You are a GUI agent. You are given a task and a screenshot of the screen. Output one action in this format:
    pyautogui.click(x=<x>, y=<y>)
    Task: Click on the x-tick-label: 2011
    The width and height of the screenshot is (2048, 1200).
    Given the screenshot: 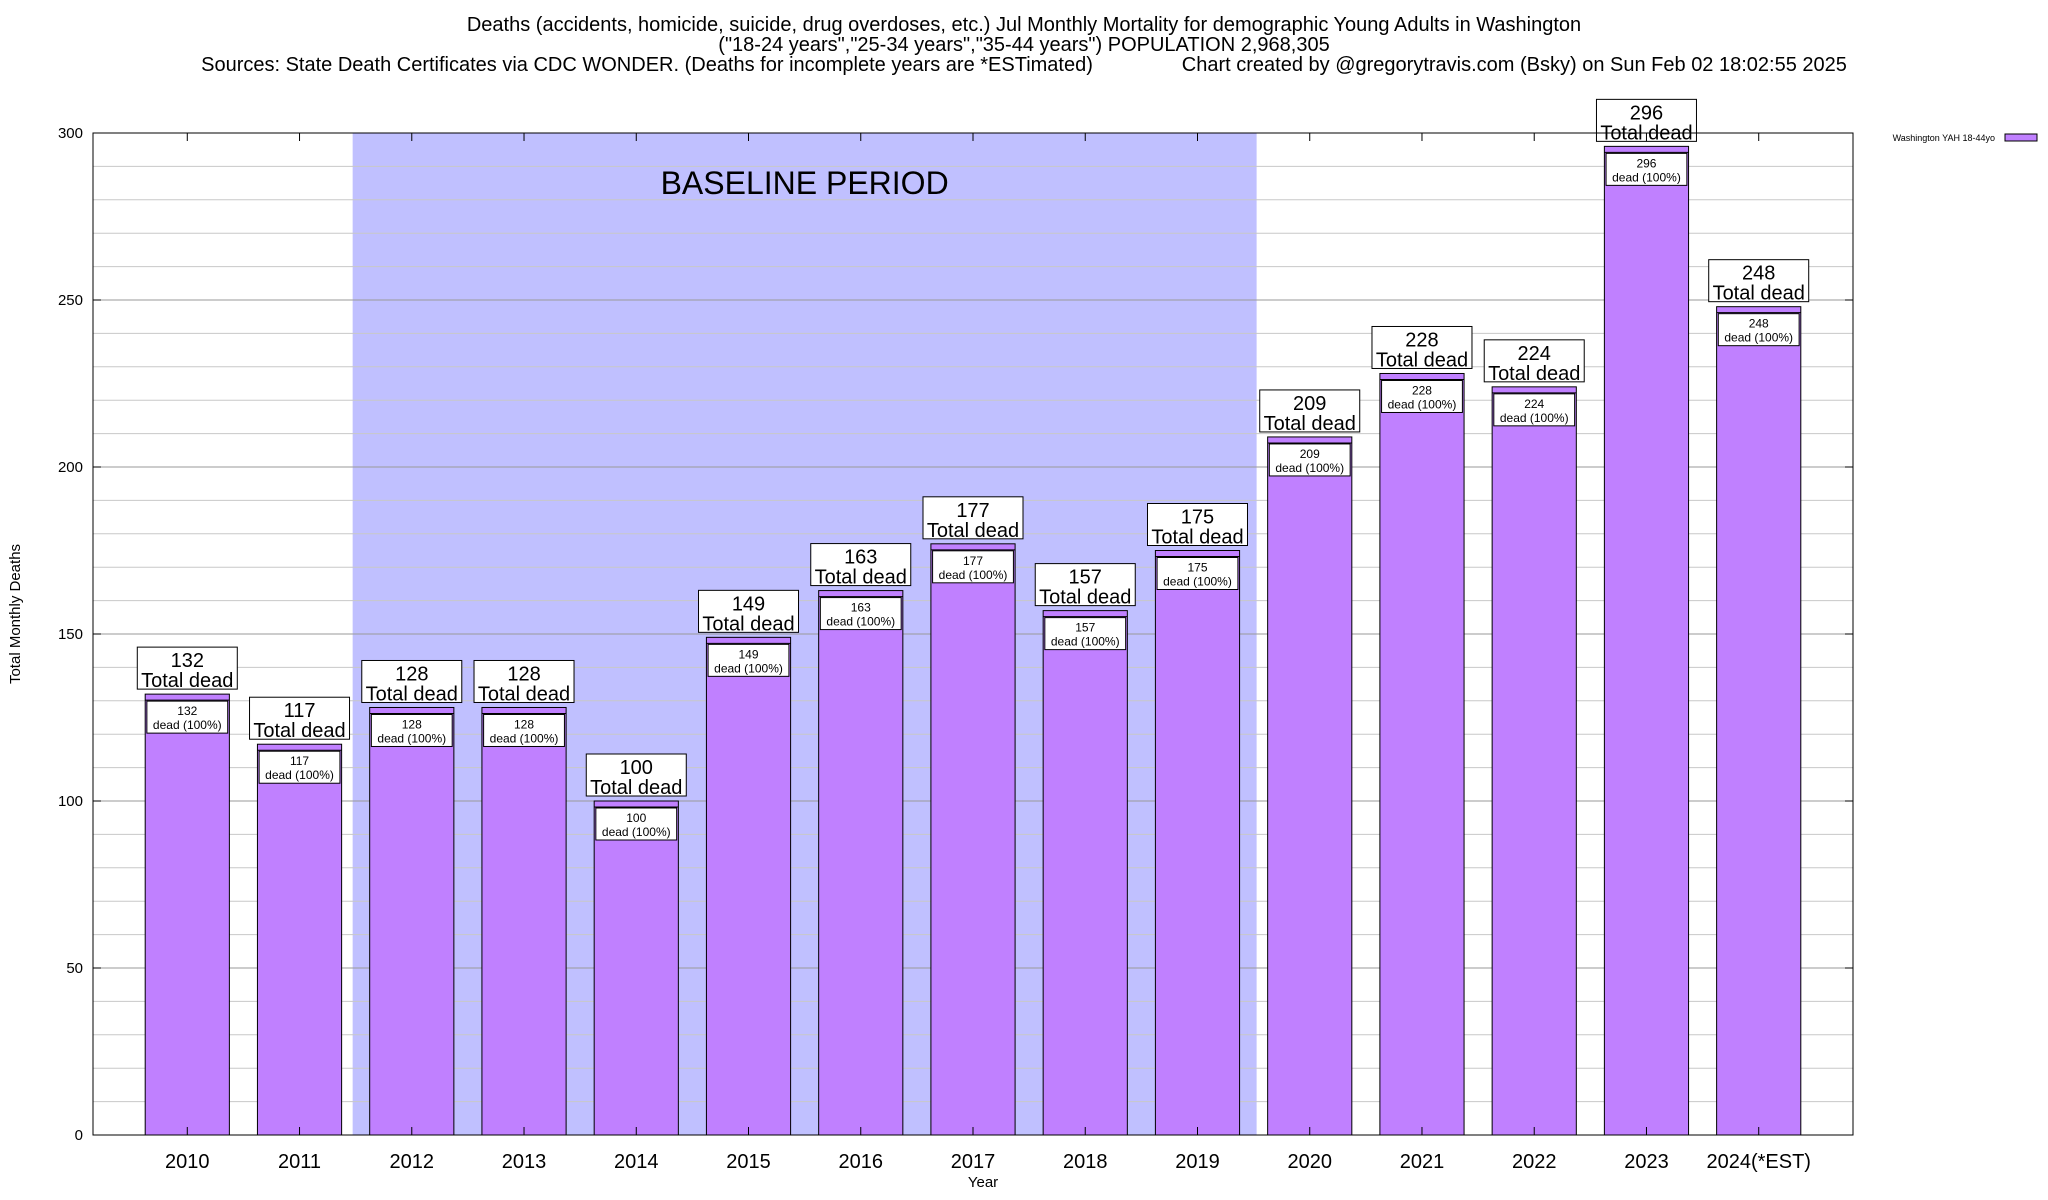 What is the action you would take?
    pyautogui.click(x=299, y=1162)
    